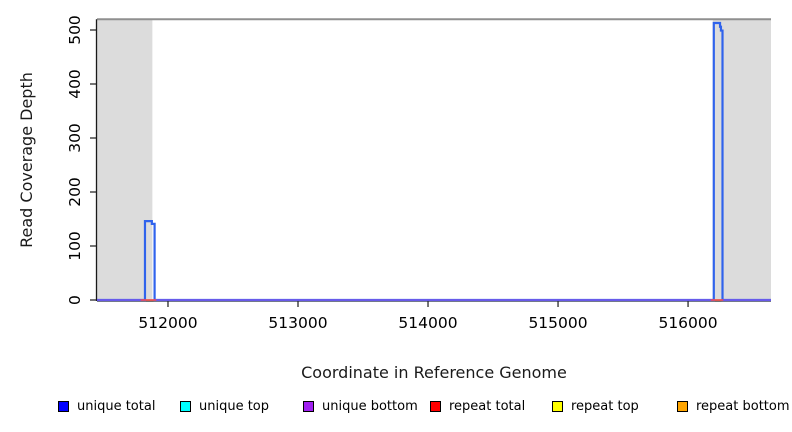 Image resolution: width=792 pixels, height=432 pixels. What do you see at coordinates (75, 300) in the screenshot?
I see `y-tick-label: 0` at bounding box center [75, 300].